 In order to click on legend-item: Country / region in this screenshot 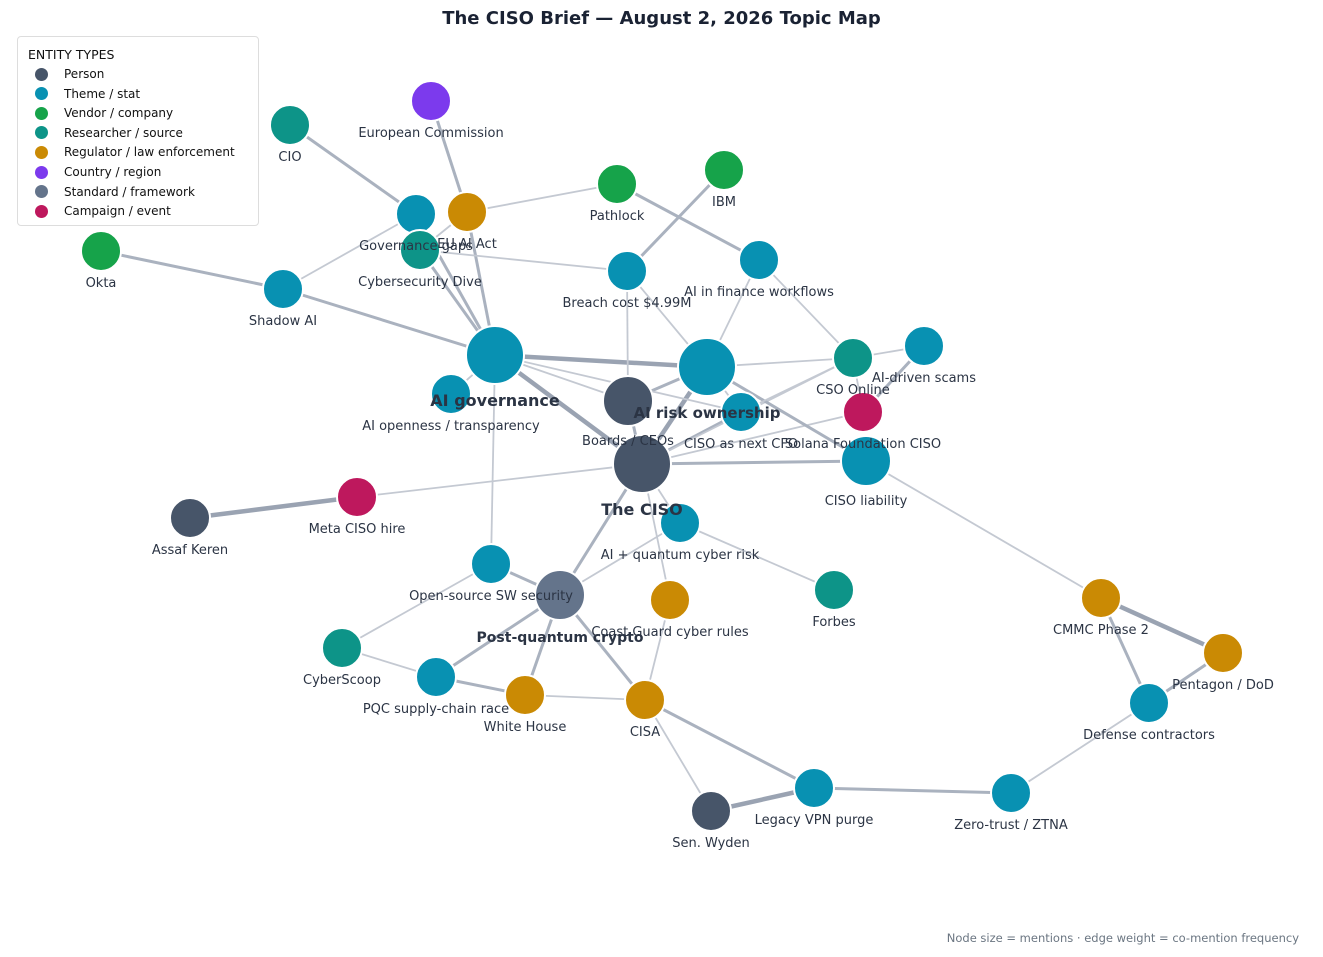, I will do `click(98, 172)`.